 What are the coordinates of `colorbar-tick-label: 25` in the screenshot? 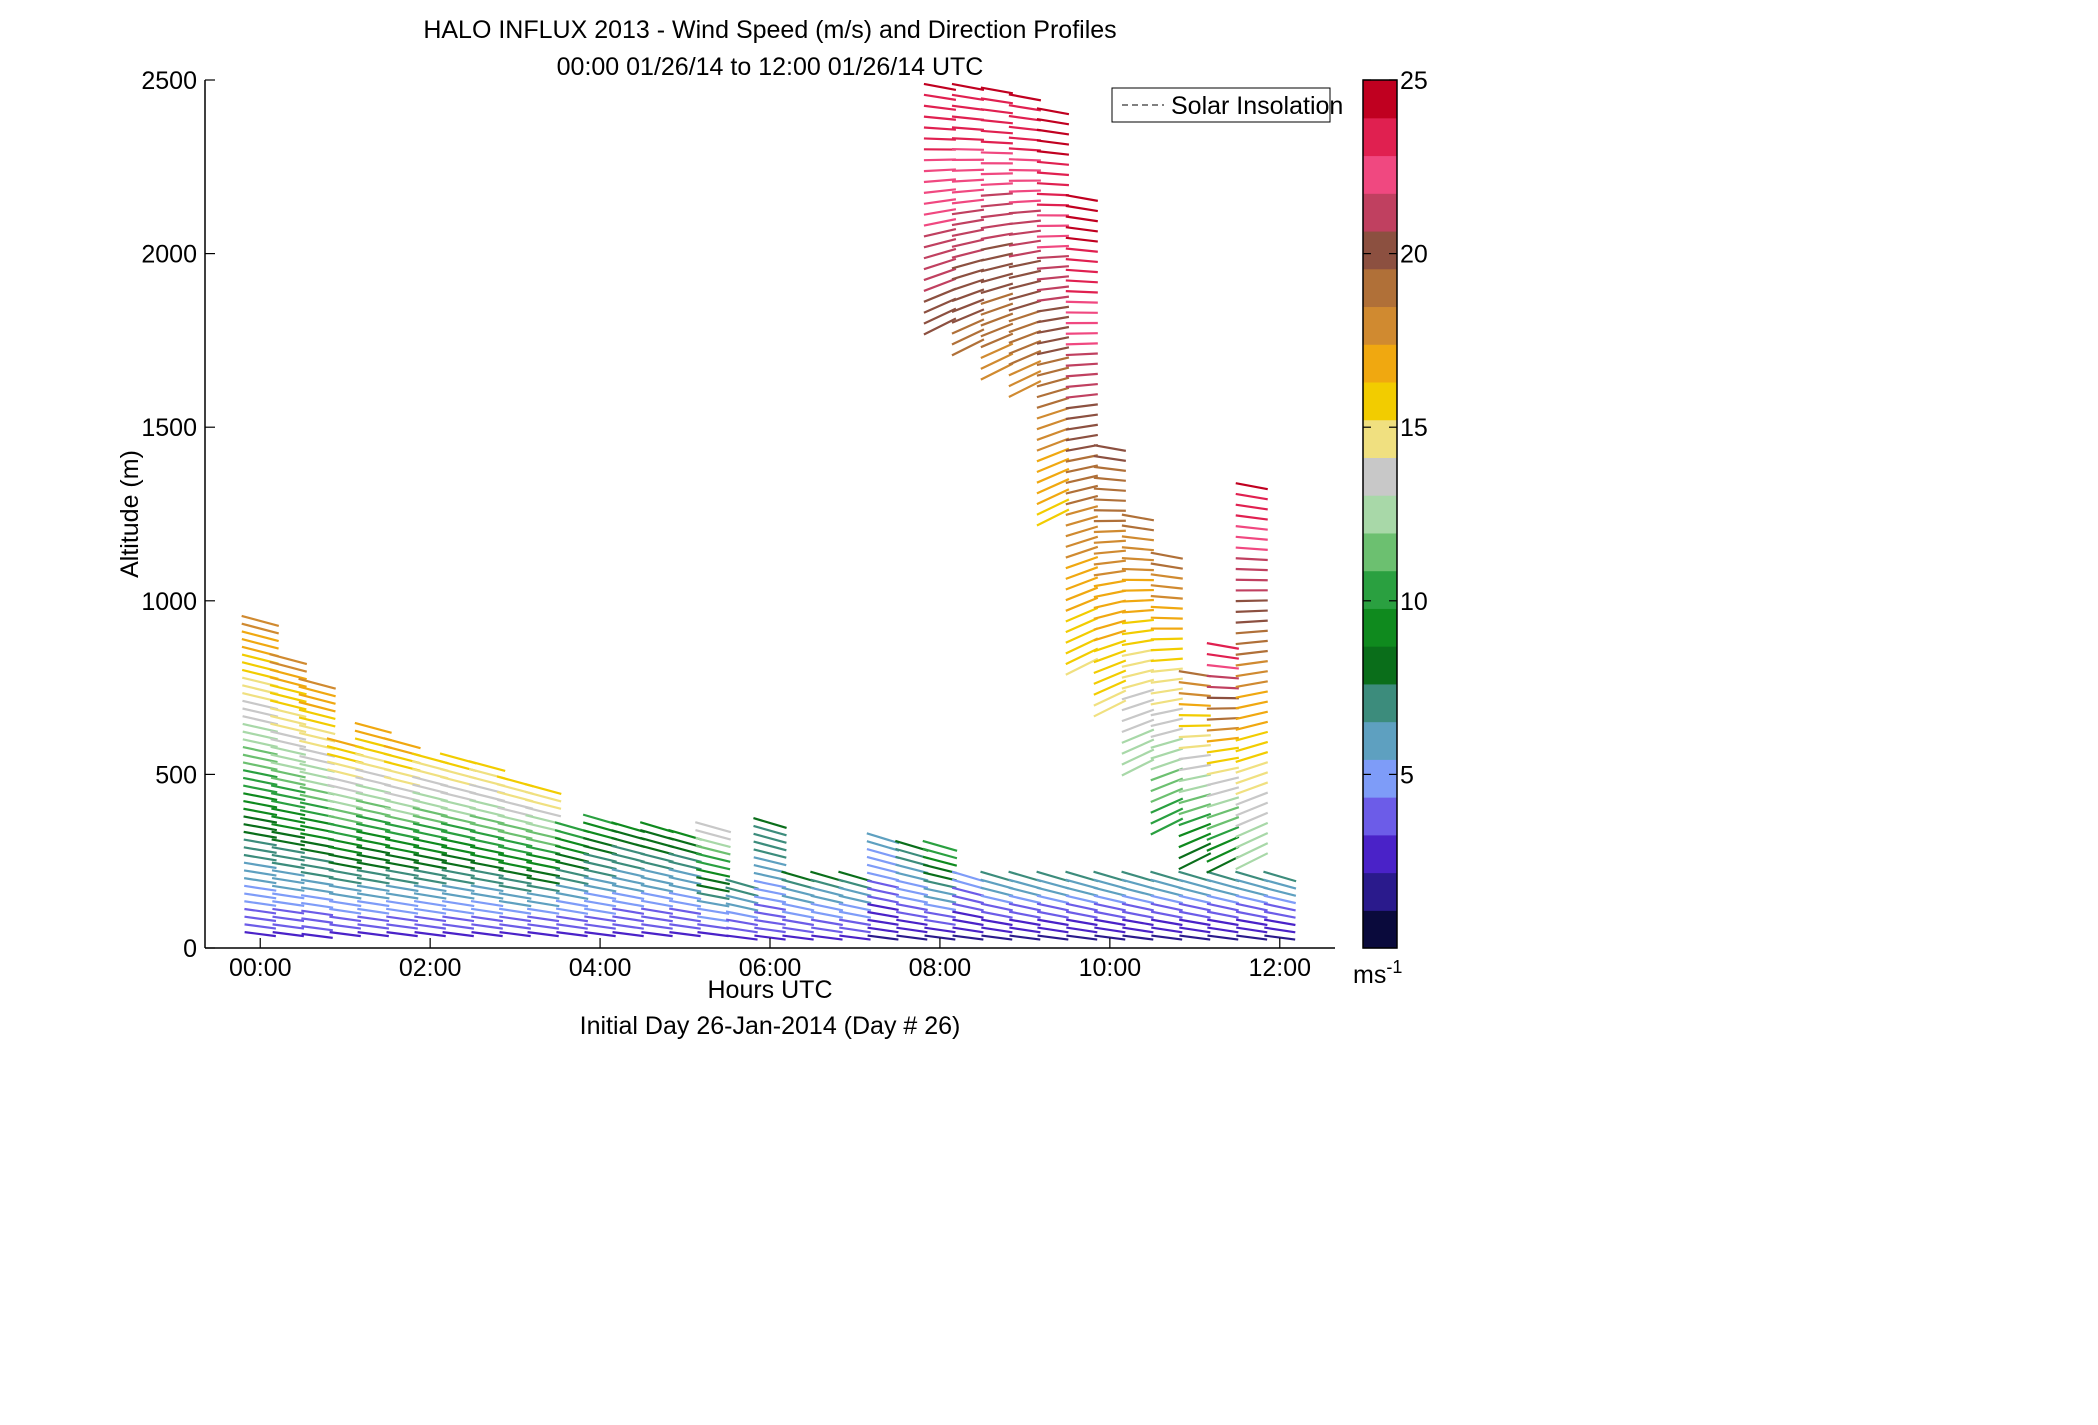 It's located at (1414, 81).